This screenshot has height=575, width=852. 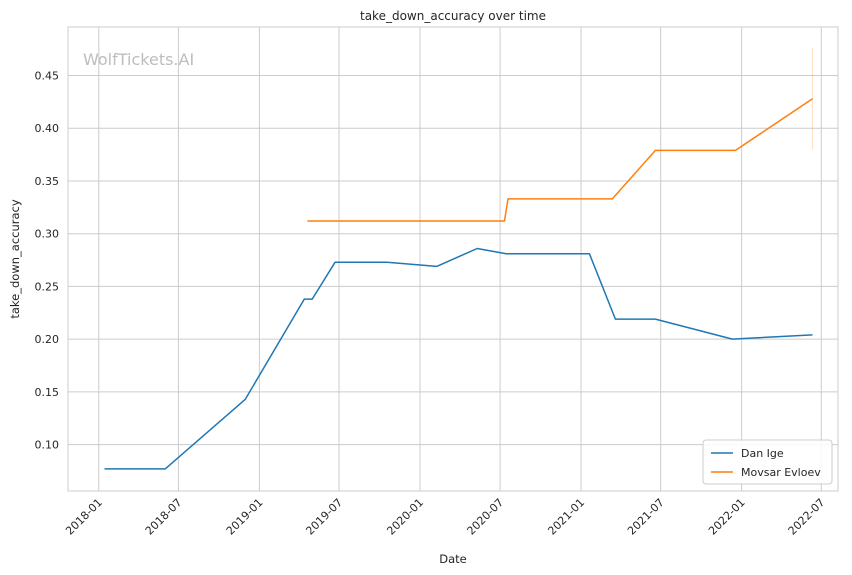 I want to click on x-tick-label: 2022-01, so click(x=727, y=517).